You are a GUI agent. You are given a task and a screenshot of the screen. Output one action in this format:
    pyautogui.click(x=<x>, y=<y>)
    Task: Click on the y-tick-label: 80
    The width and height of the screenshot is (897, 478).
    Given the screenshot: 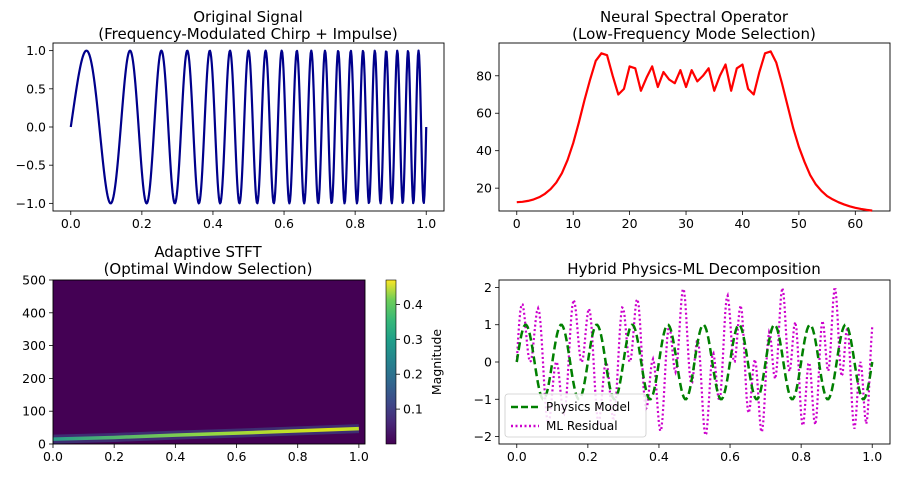 What is the action you would take?
    pyautogui.click(x=484, y=75)
    